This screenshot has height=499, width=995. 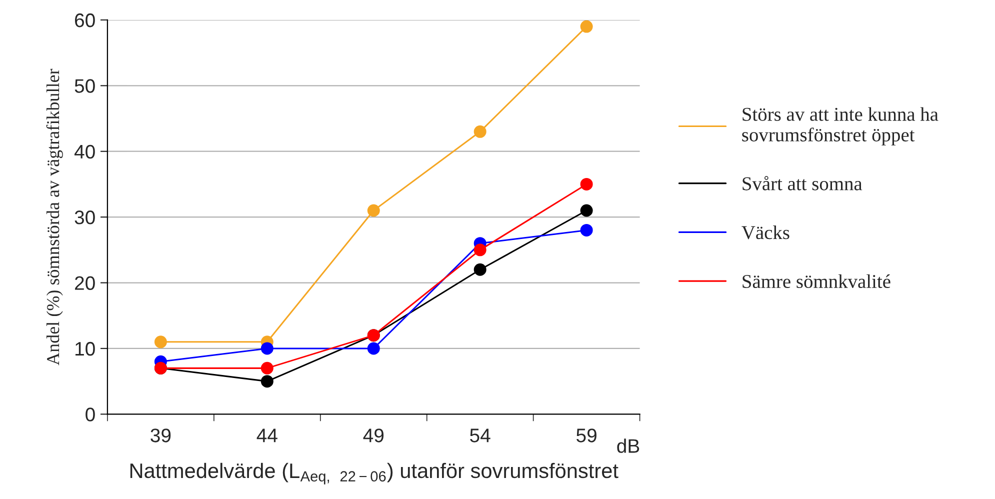 What do you see at coordinates (374, 473) in the screenshot?
I see `x-axis-title: Nattmedelvärde (L$_{Aeq, 22−06}$) utanför sovrumsfönstret` at bounding box center [374, 473].